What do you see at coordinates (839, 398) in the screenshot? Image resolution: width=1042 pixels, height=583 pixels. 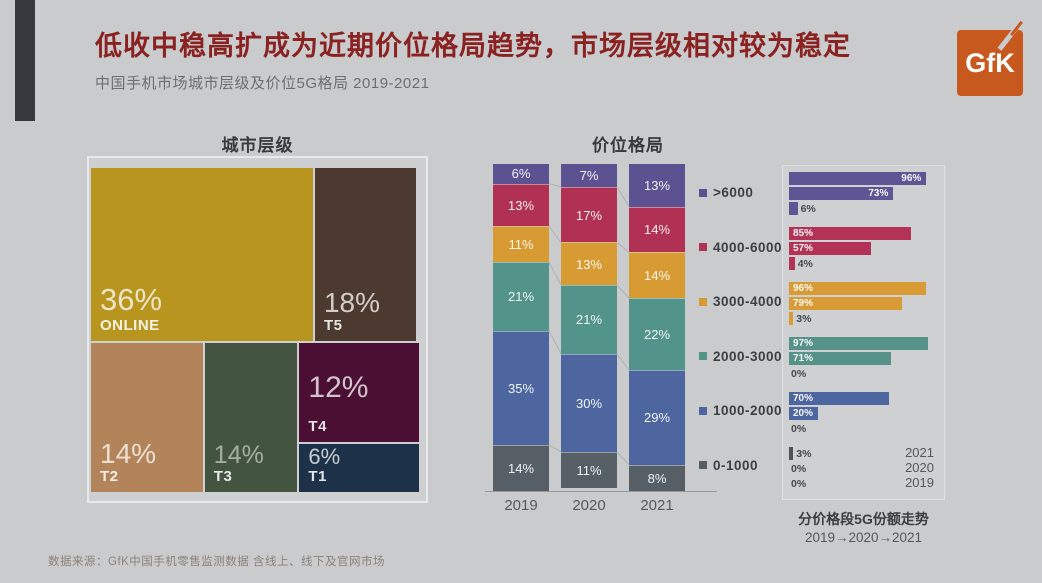 I see `trend-bar: 70%` at bounding box center [839, 398].